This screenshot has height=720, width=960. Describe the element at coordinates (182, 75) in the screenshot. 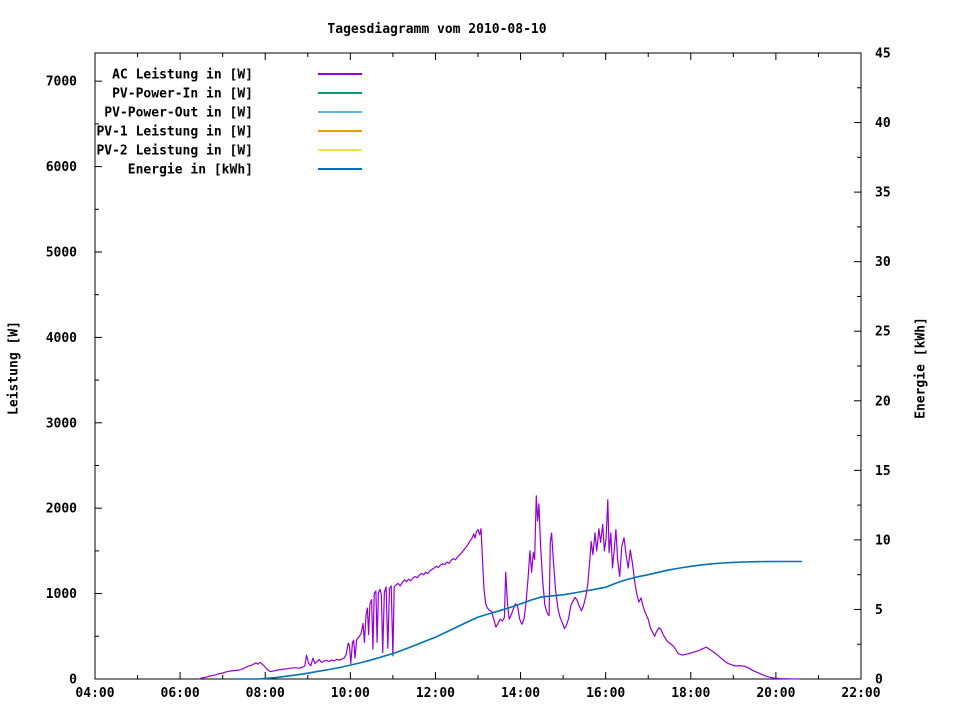

I see `svg-text: AC Leistung in [W]` at that location.